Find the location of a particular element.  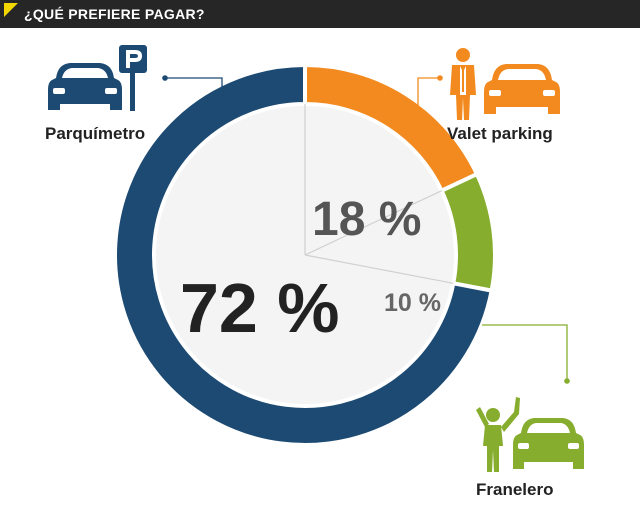

chart-title: ¿QUÉ PREFIERE PAGAR? is located at coordinates (114, 14).